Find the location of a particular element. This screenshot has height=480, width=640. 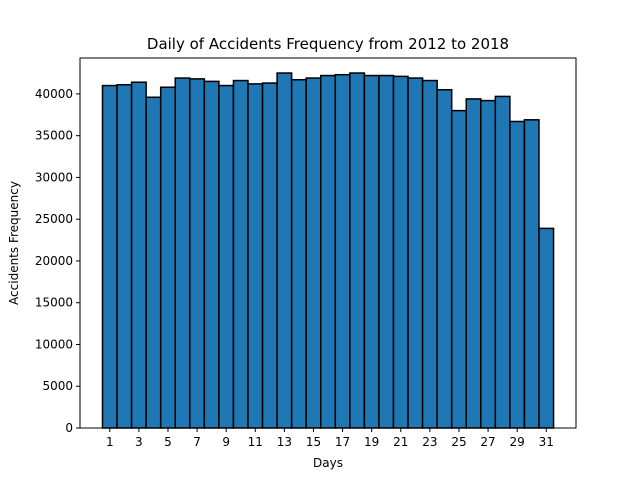

y-axis-label: Accidents Frequency is located at coordinates (14, 243).